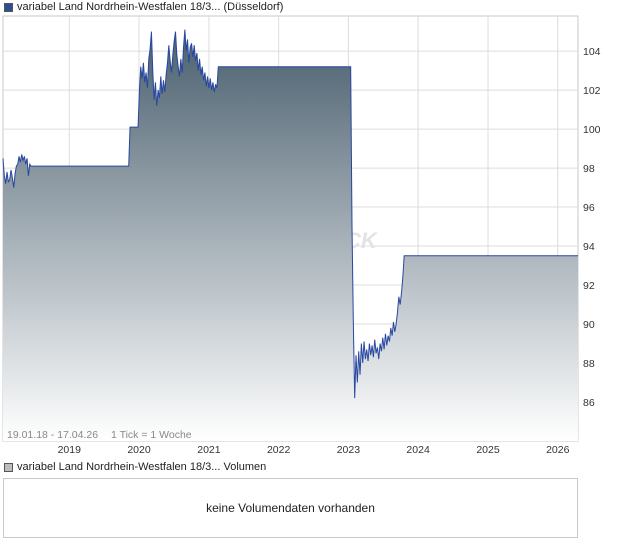 The height and width of the screenshot is (546, 620). What do you see at coordinates (589, 208) in the screenshot?
I see `y-tick-label: 96` at bounding box center [589, 208].